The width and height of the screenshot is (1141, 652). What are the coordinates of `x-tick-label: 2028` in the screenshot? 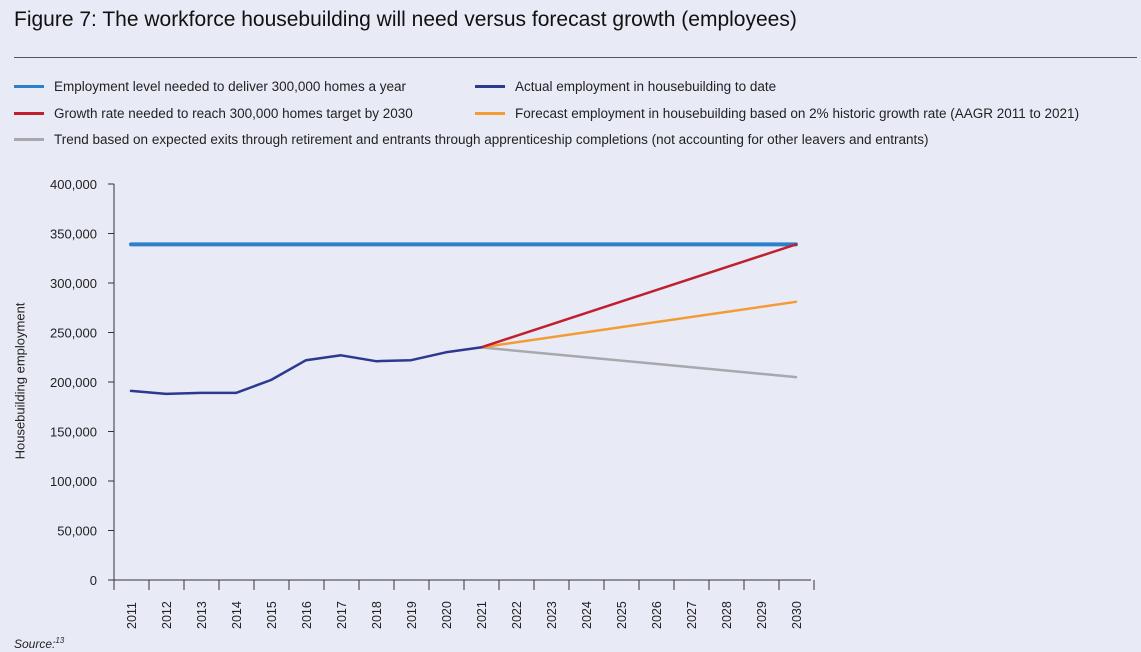 It's located at (727, 615).